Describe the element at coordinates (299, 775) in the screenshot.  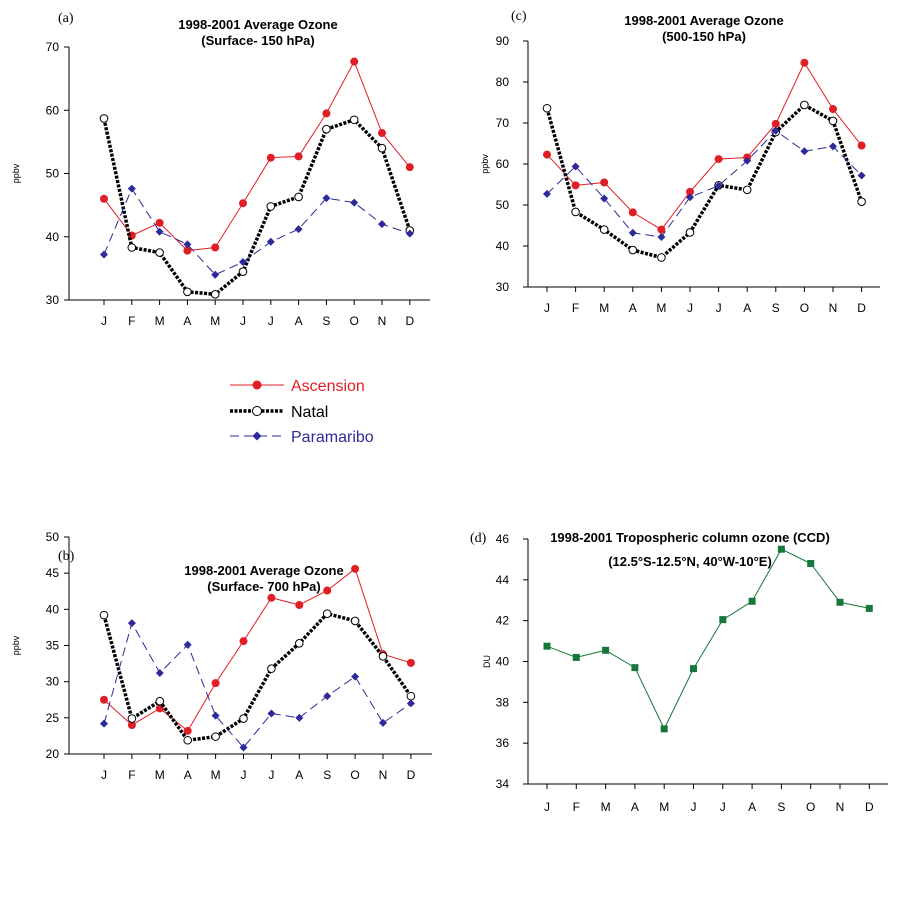
I see `x-tick-label-b-7: A` at that location.